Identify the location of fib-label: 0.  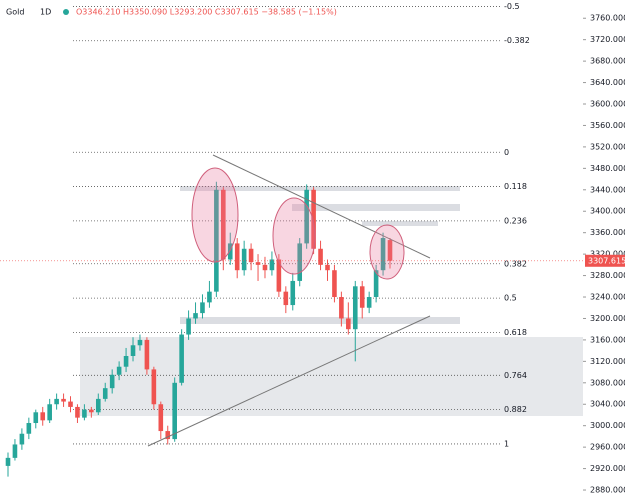
(506, 152).